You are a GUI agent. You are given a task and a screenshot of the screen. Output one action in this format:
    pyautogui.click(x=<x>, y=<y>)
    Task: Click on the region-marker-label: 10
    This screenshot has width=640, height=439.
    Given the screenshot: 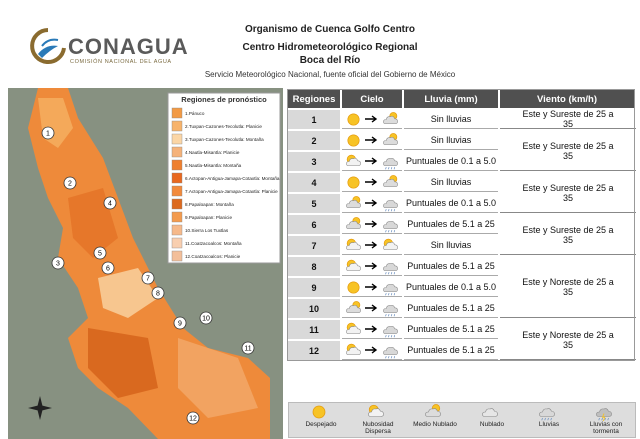 What is the action you would take?
    pyautogui.click(x=206, y=319)
    